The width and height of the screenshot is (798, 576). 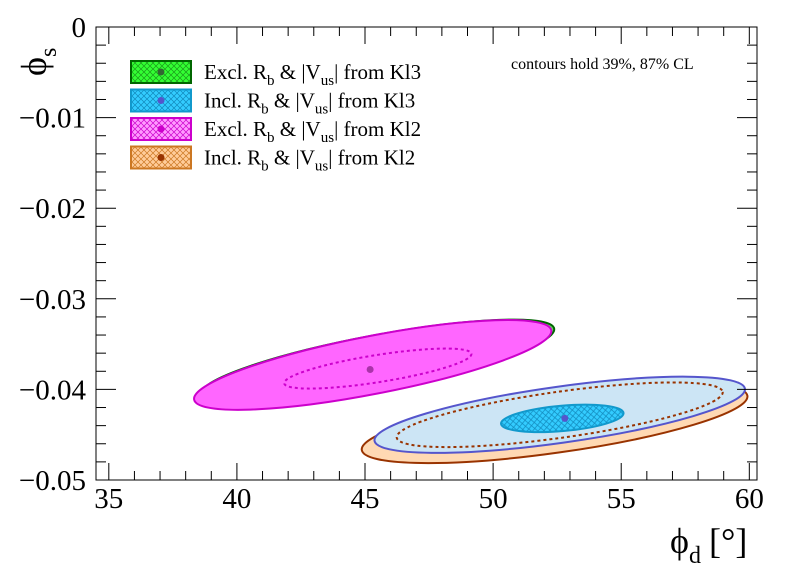 I want to click on y-axis-subscript: s, so click(x=49, y=52).